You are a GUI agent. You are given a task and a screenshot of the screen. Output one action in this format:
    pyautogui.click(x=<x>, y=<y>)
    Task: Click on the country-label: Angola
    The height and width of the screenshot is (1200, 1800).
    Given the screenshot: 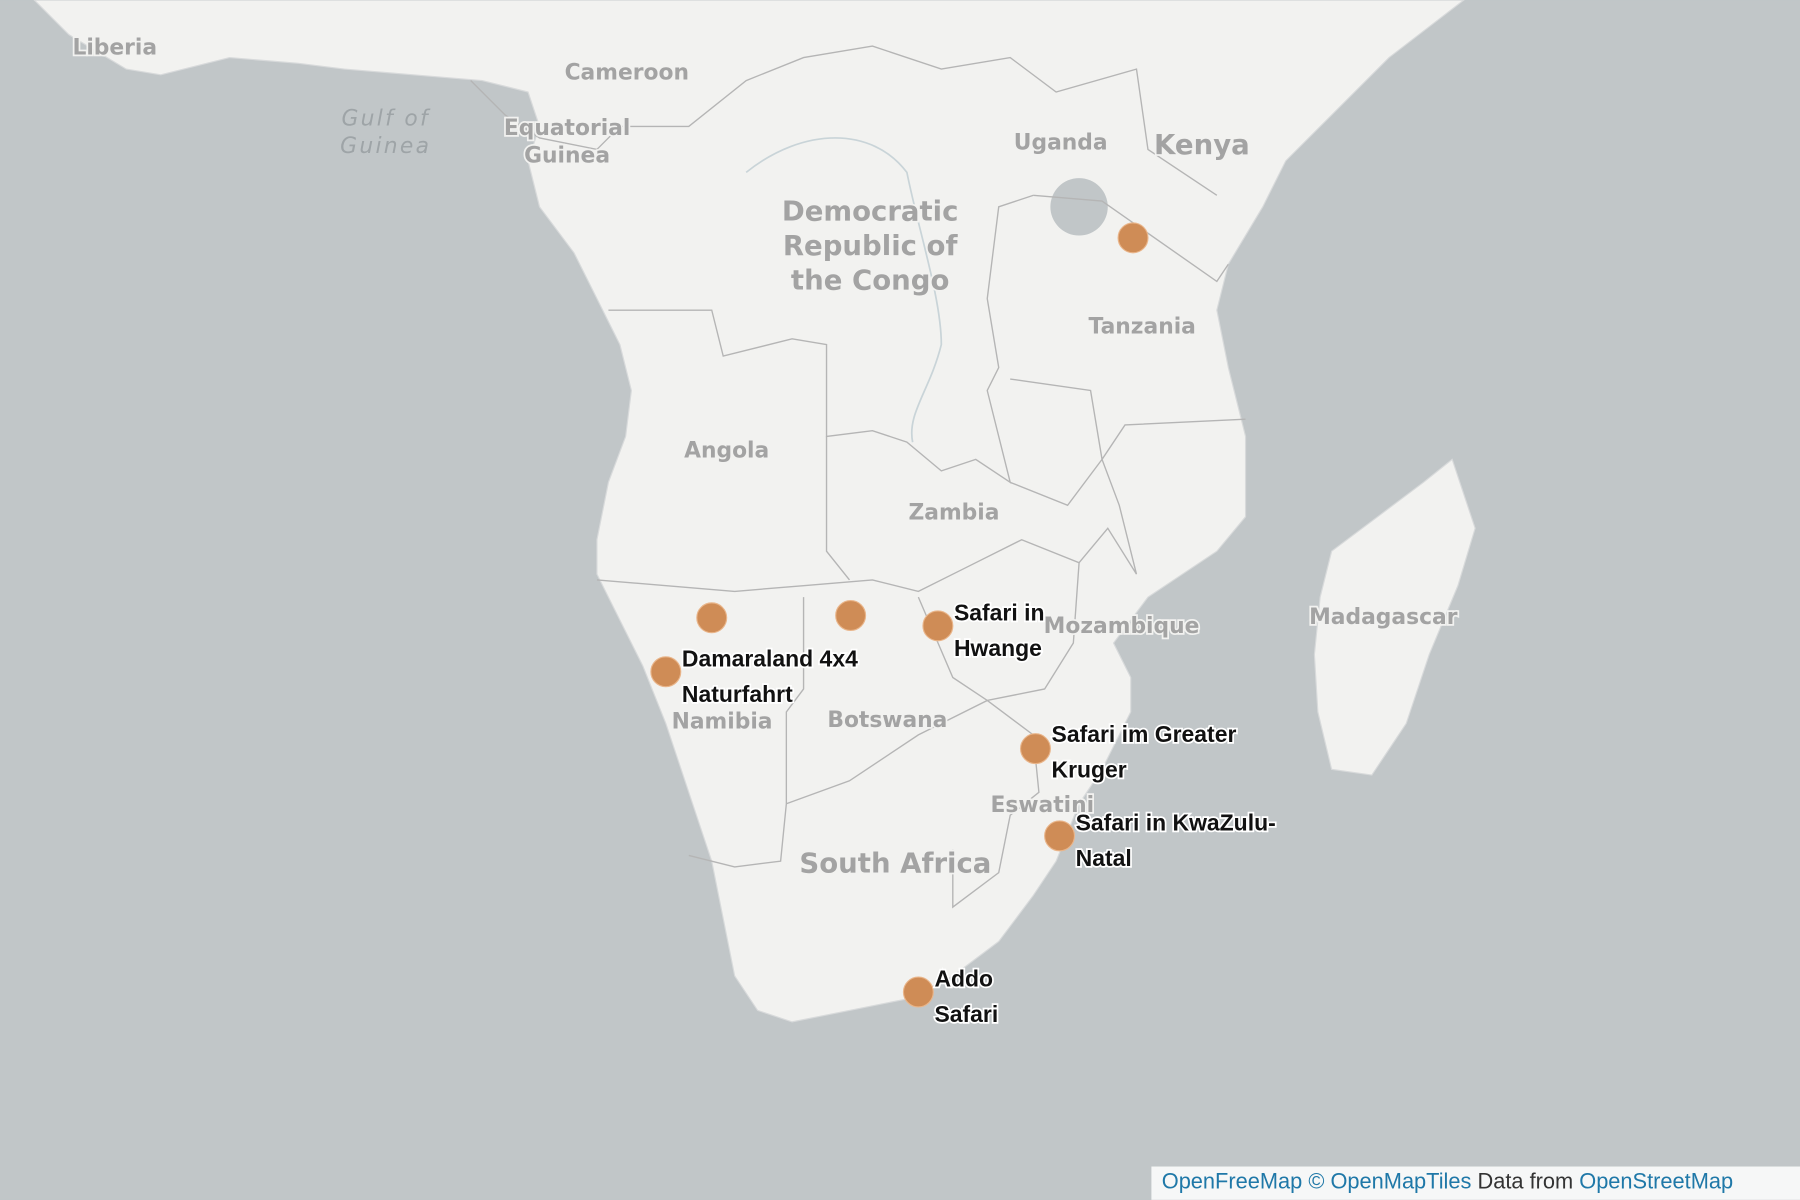 What is the action you would take?
    pyautogui.click(x=726, y=450)
    